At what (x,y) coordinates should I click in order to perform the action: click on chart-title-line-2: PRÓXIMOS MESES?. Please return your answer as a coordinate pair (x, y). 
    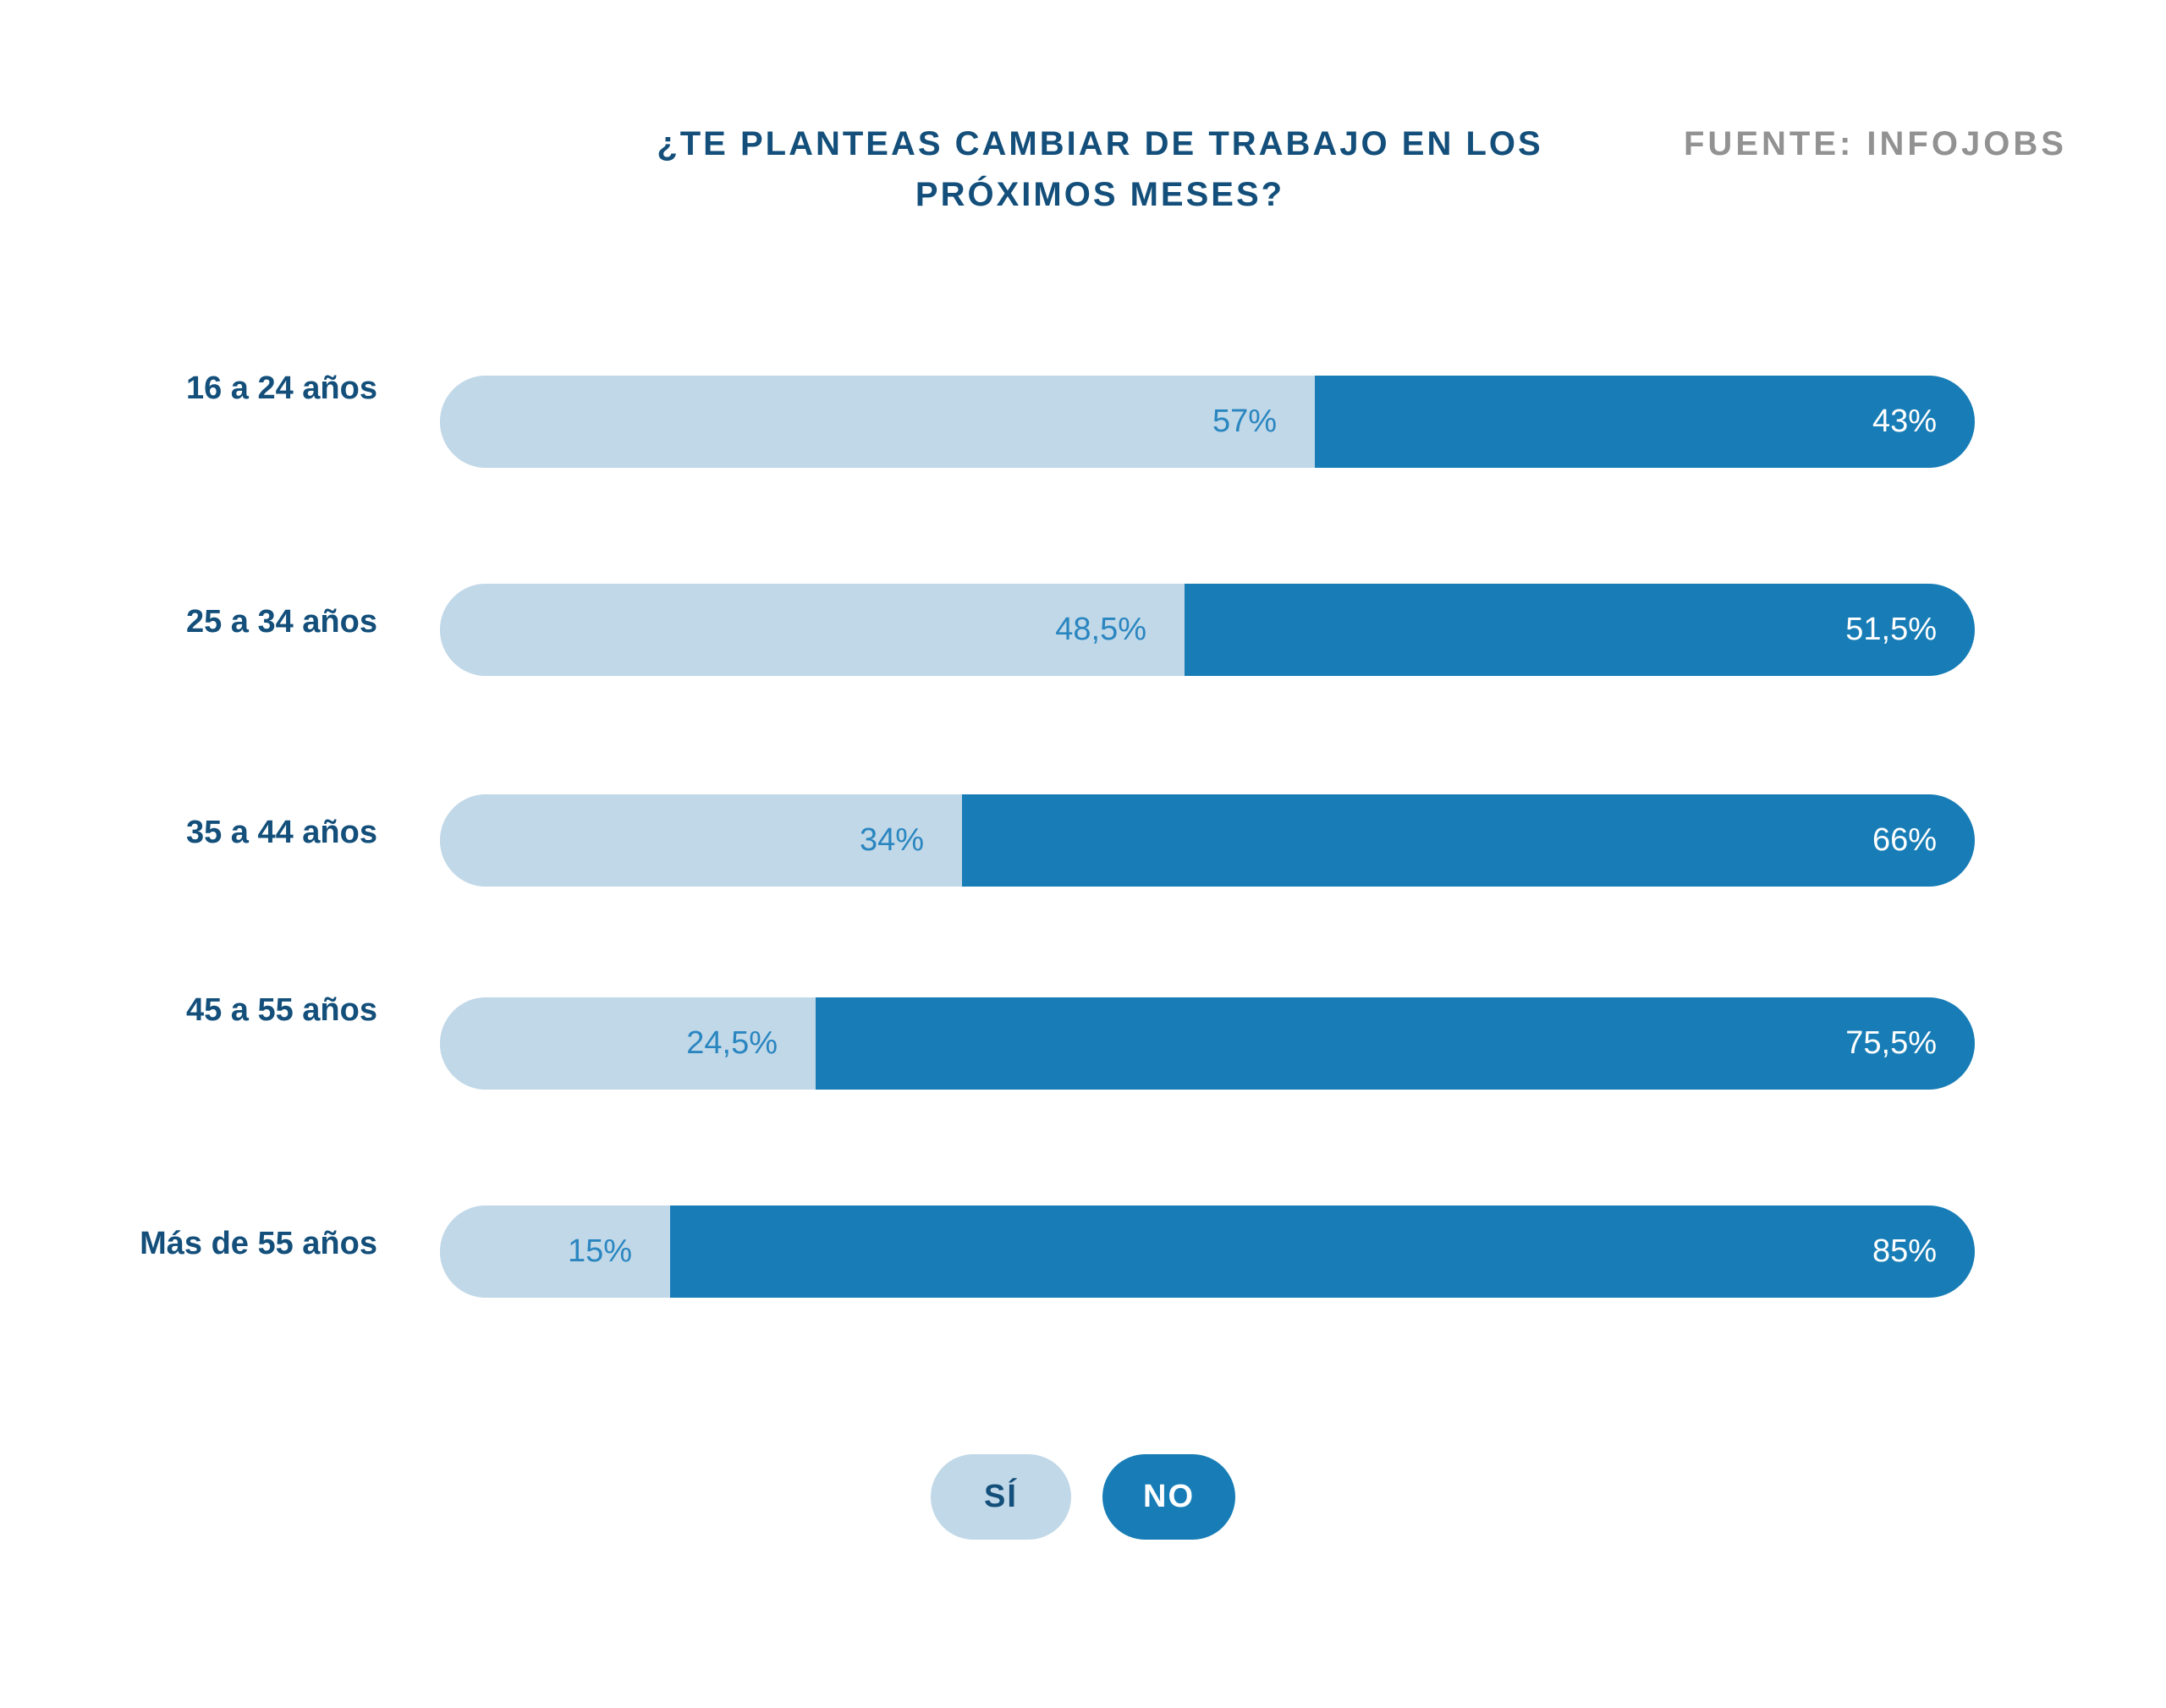
    Looking at the image, I should click on (1100, 194).